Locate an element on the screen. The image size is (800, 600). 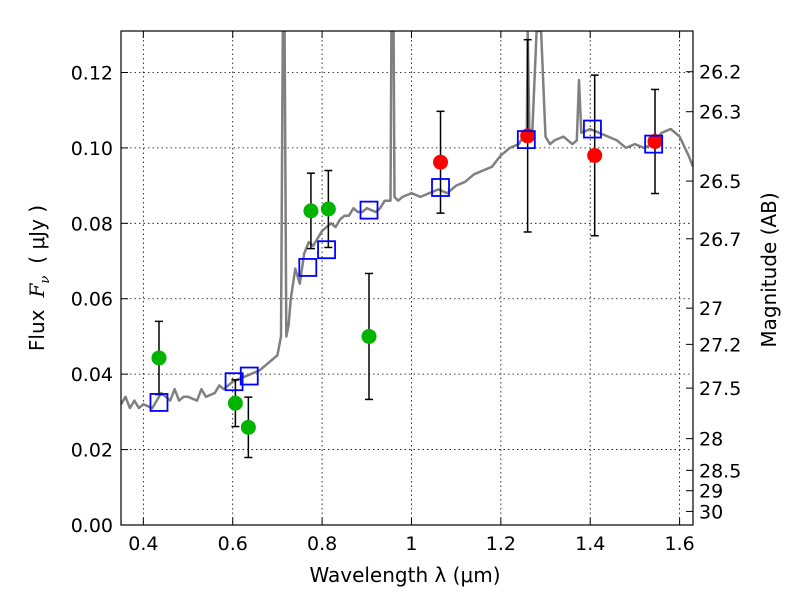
y-label-flux: Flux is located at coordinates (37, 330).